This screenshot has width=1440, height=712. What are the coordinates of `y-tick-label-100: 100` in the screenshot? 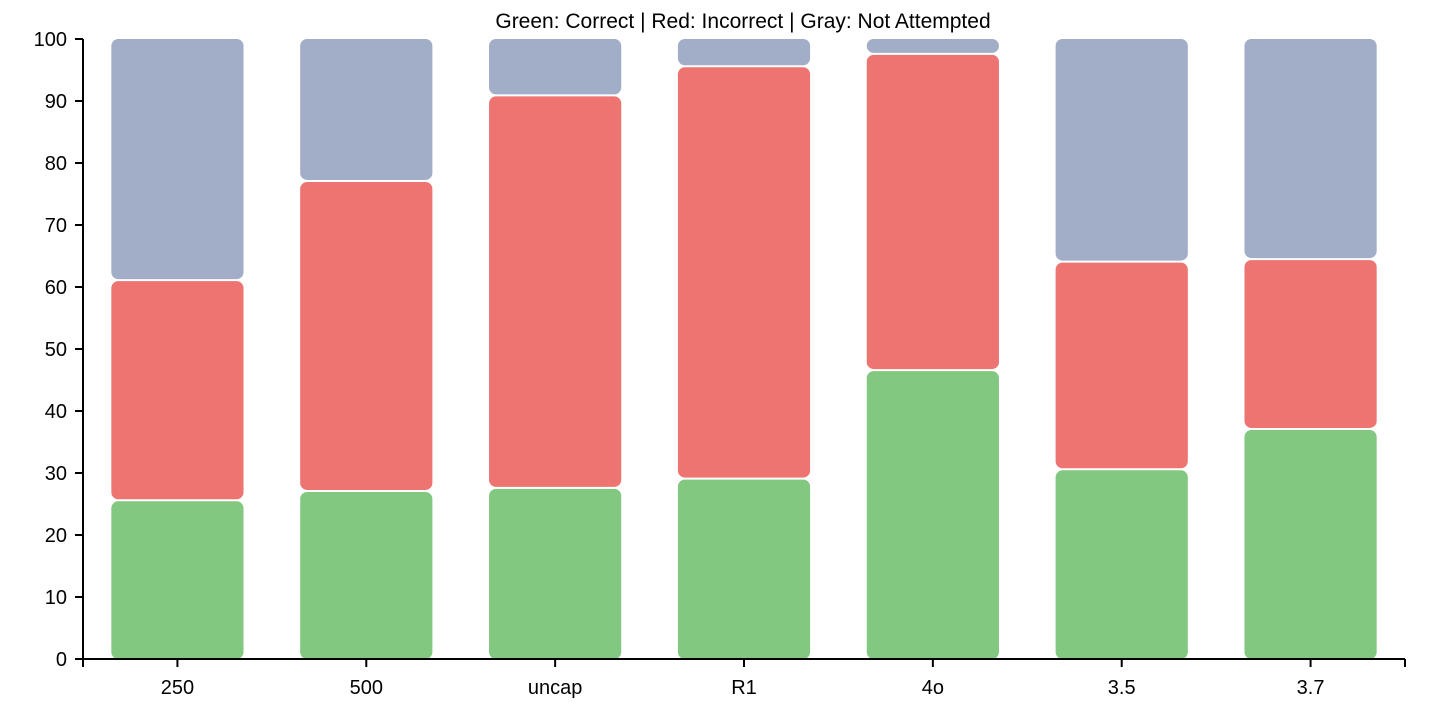 It's located at (50, 40).